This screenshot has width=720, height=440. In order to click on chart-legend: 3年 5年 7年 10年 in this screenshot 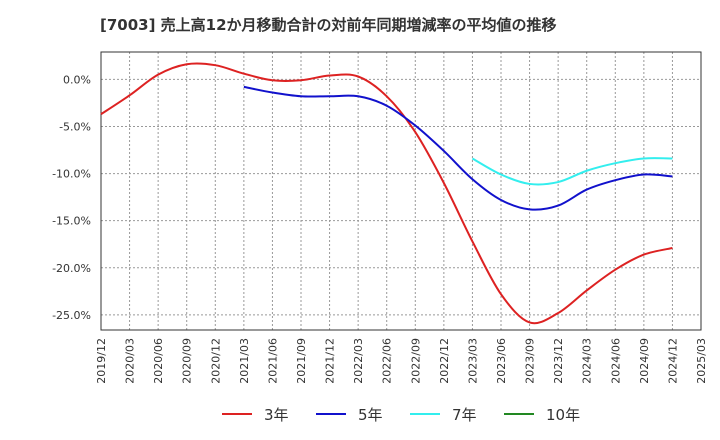, I will do `click(360, 414)`.